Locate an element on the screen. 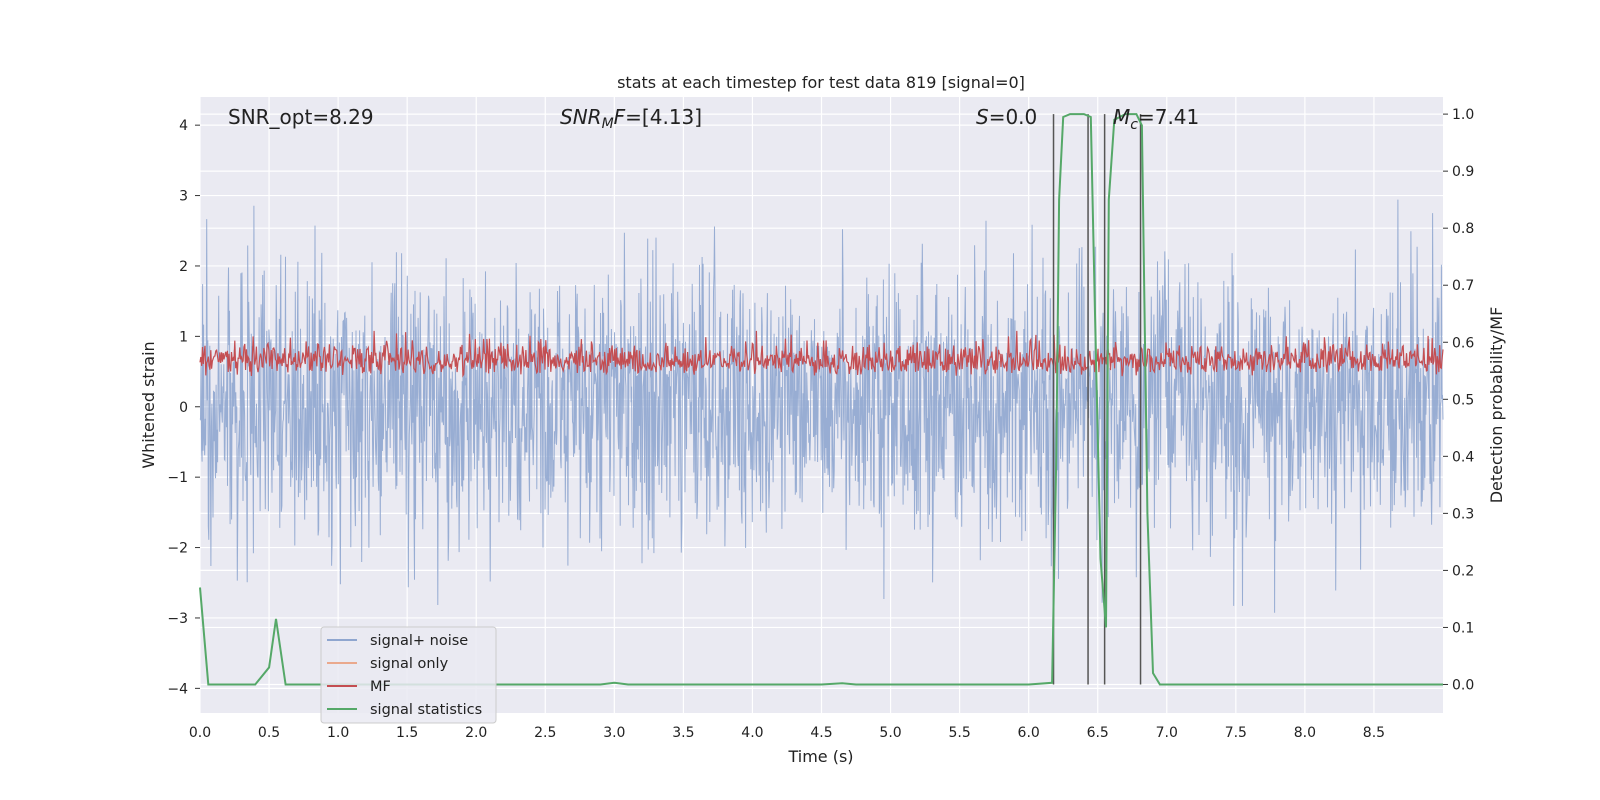 The height and width of the screenshot is (800, 1600). legend-label-mf: MF is located at coordinates (380, 687).